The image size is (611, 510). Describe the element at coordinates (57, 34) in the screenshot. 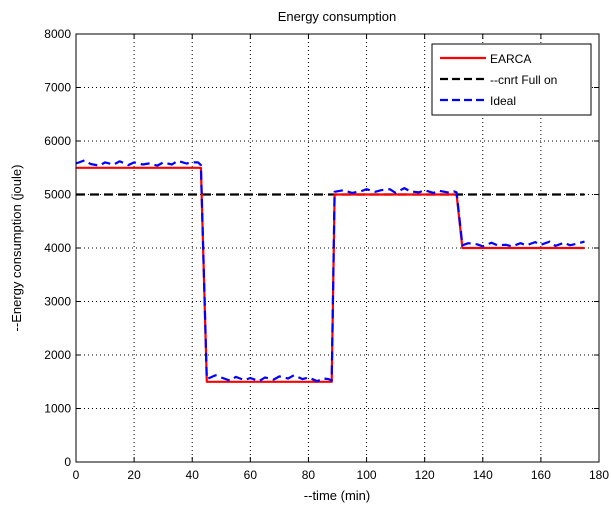

I see `y-tick-label: 8000` at that location.